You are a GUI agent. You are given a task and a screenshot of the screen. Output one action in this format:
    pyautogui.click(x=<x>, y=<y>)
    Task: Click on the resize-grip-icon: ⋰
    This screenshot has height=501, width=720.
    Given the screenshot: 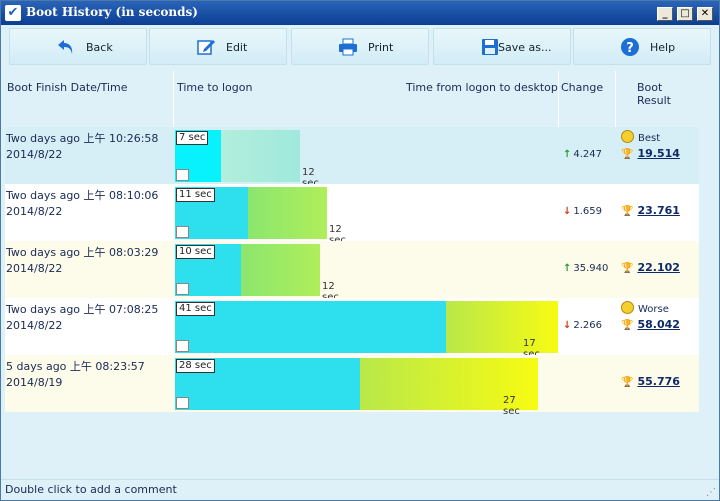 What is the action you would take?
    pyautogui.click(x=711, y=492)
    